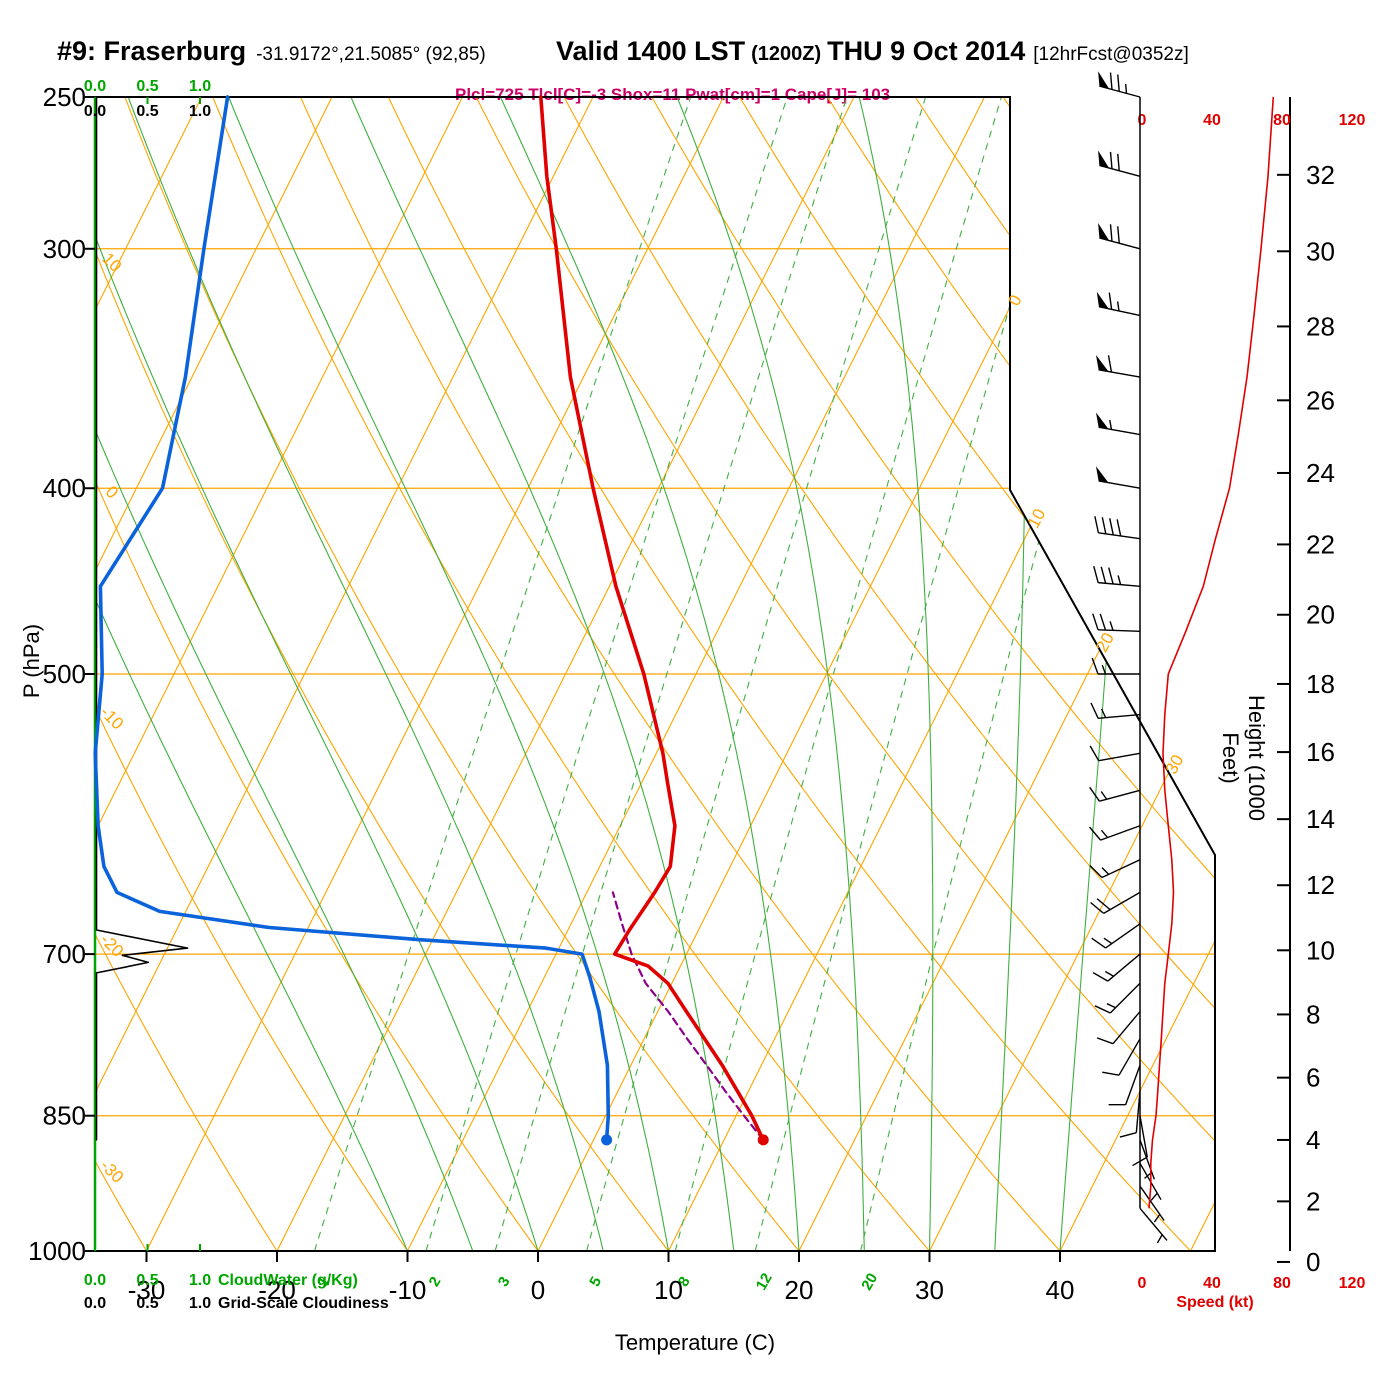  I want to click on wind-barbs, so click(1128, 657).